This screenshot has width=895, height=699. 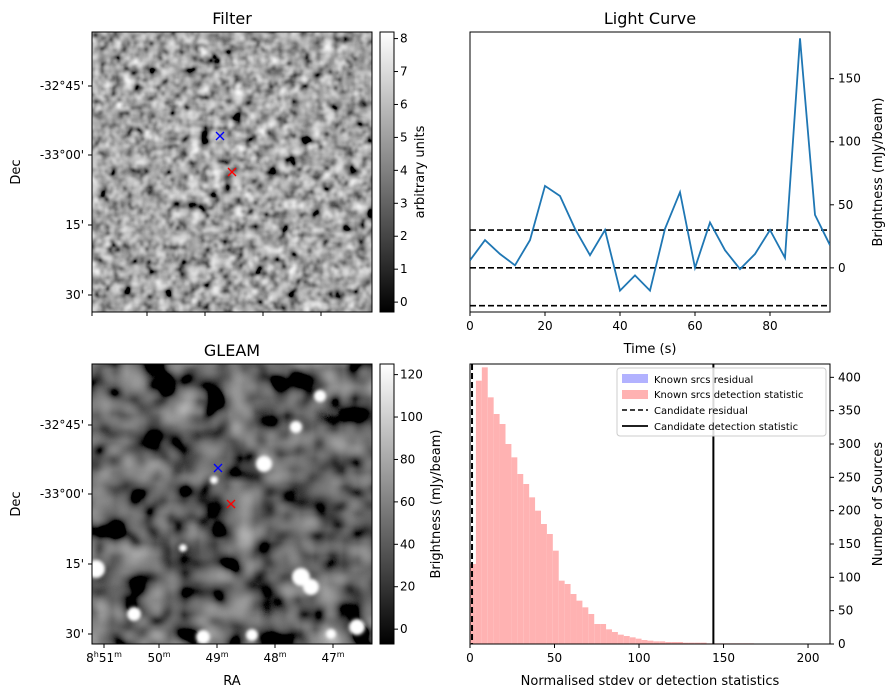 What do you see at coordinates (332, 657) in the screenshot?
I see `x-tick-label: 47m` at bounding box center [332, 657].